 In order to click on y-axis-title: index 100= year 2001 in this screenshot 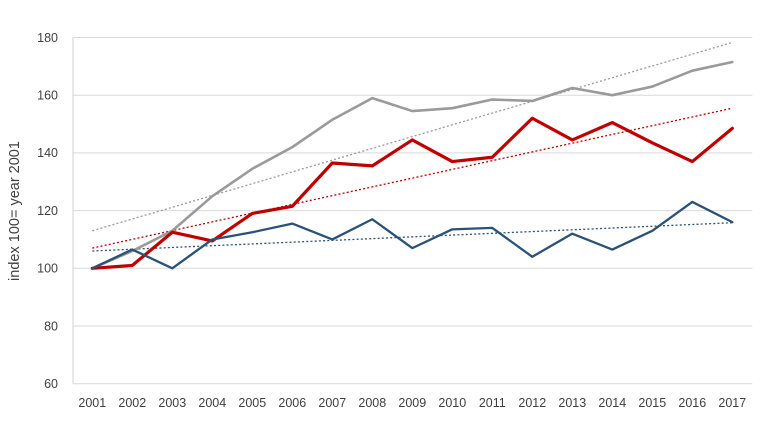, I will do `click(15, 211)`.